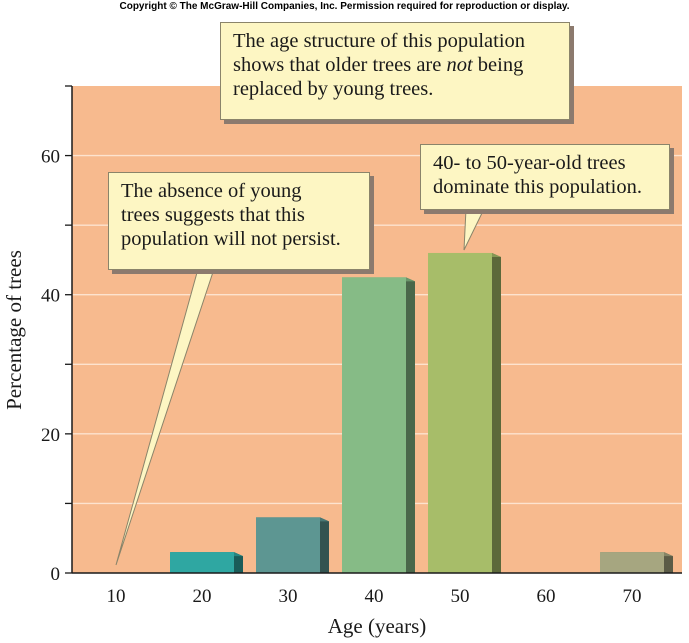 This screenshot has height=643, width=689. I want to click on y-tick-label: 40, so click(50, 296).